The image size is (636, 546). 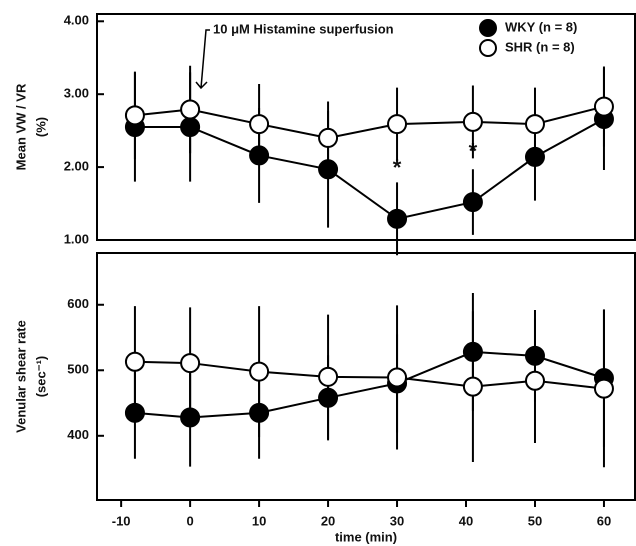 What do you see at coordinates (20, 376) in the screenshot?
I see `y-axis-label: Venular shear rate` at bounding box center [20, 376].